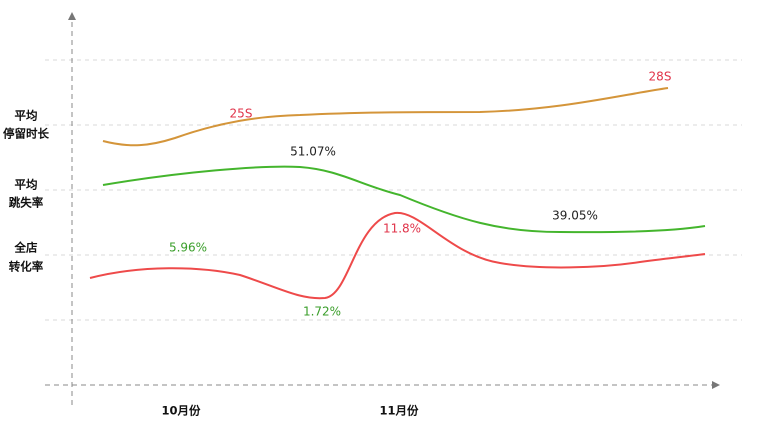  I want to click on x-label: 11月份, so click(399, 411).